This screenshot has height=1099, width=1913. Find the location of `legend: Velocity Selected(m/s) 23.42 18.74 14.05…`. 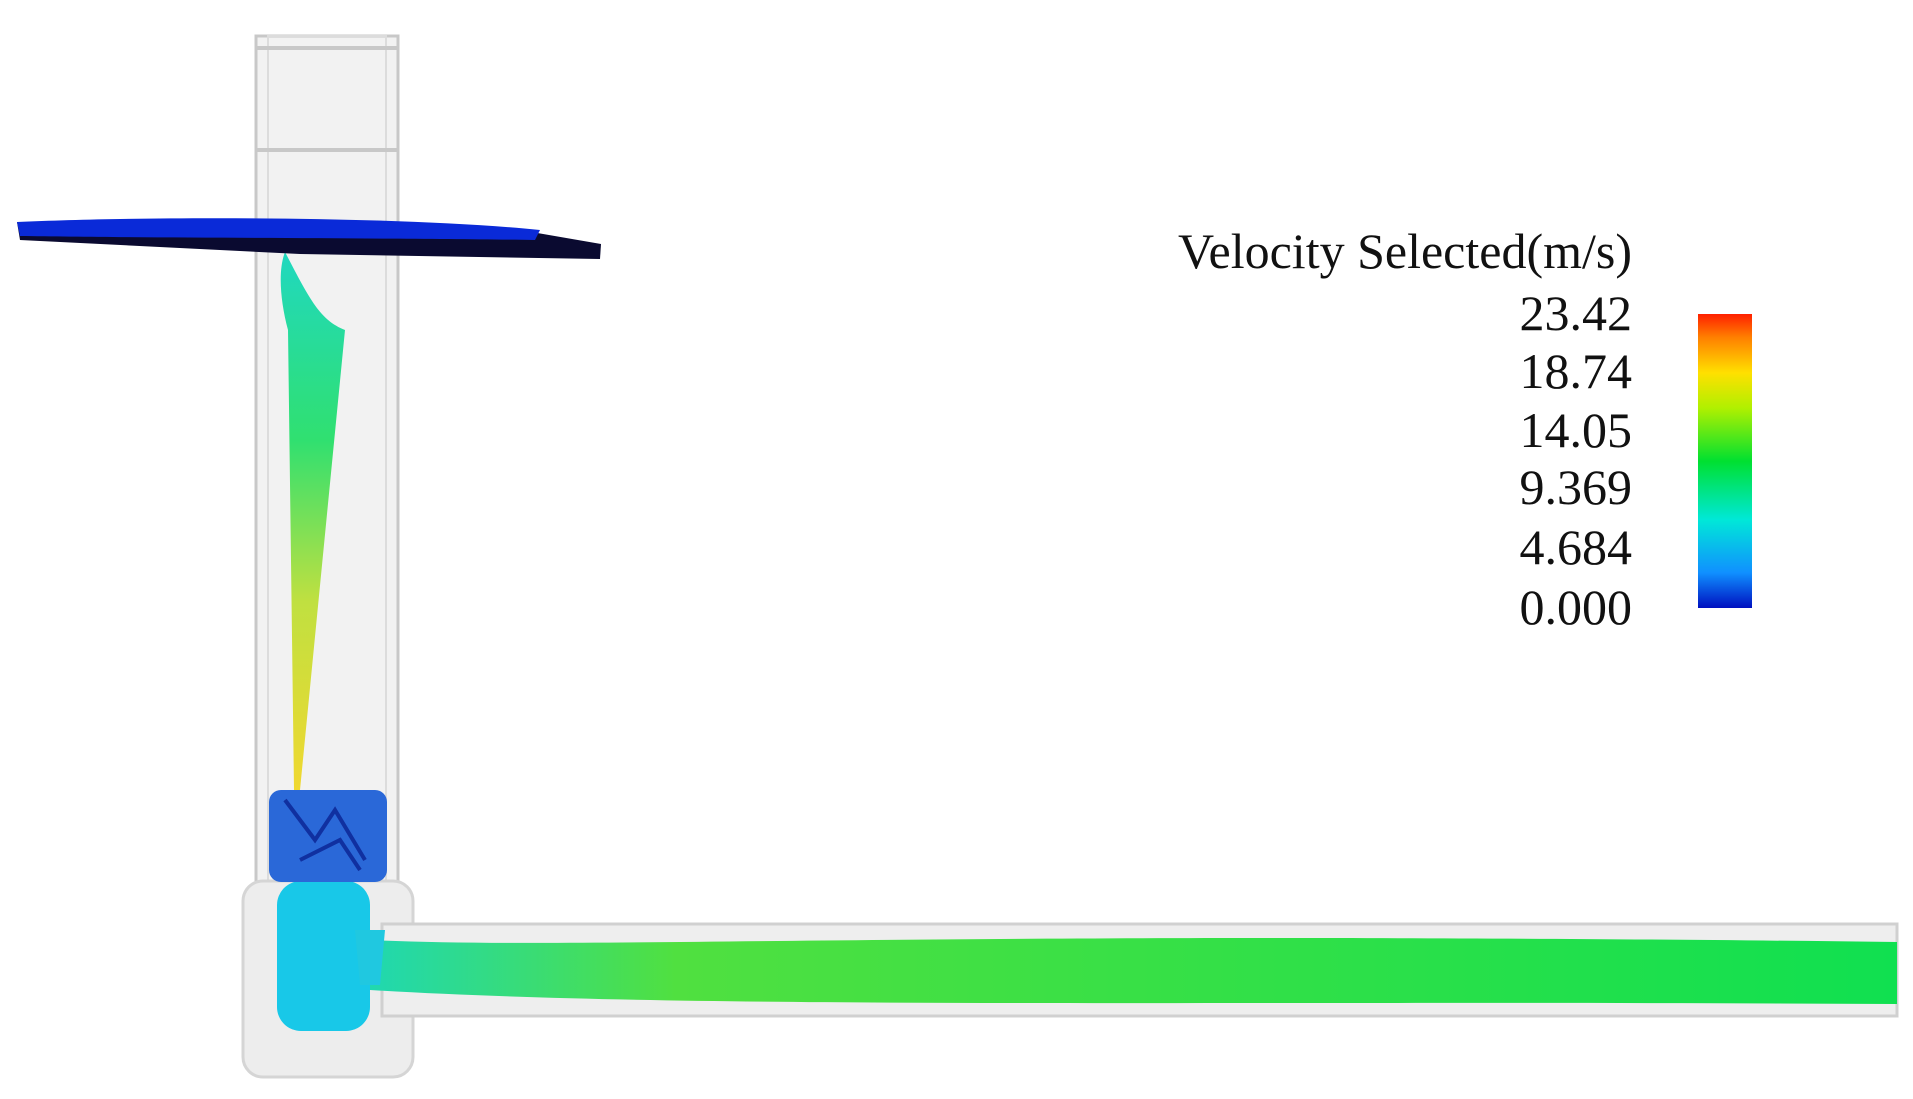

legend: Velocity Selected(m/s) 23.42 18.74 14.05… is located at coordinates (1465, 429).